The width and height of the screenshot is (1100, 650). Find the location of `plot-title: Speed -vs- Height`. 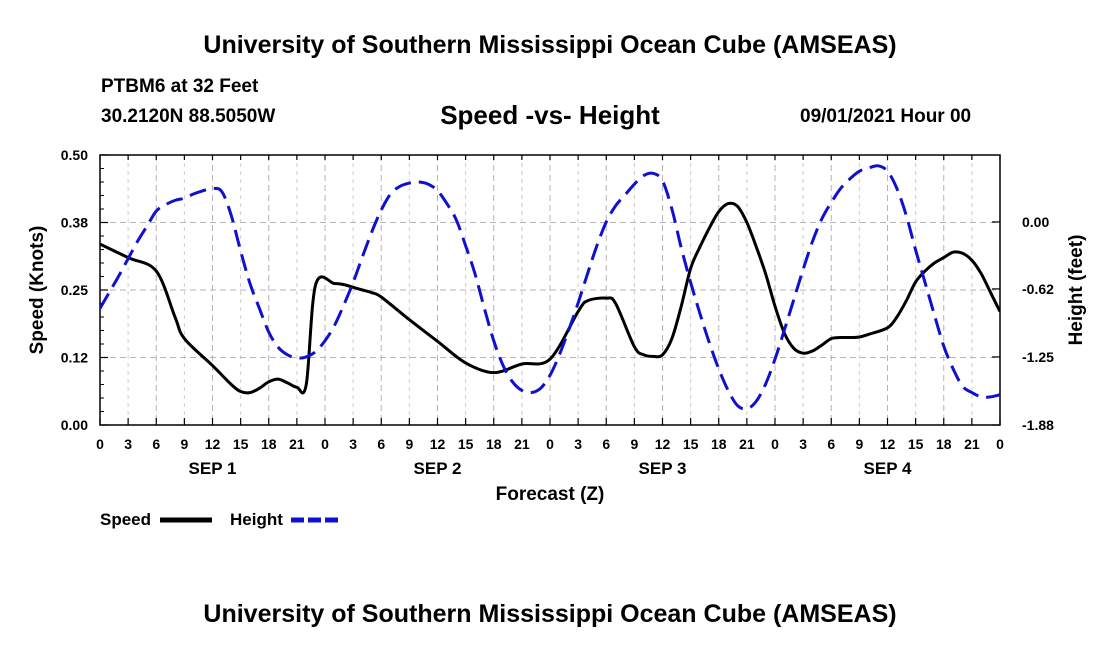

plot-title: Speed -vs- Height is located at coordinates (550, 115).